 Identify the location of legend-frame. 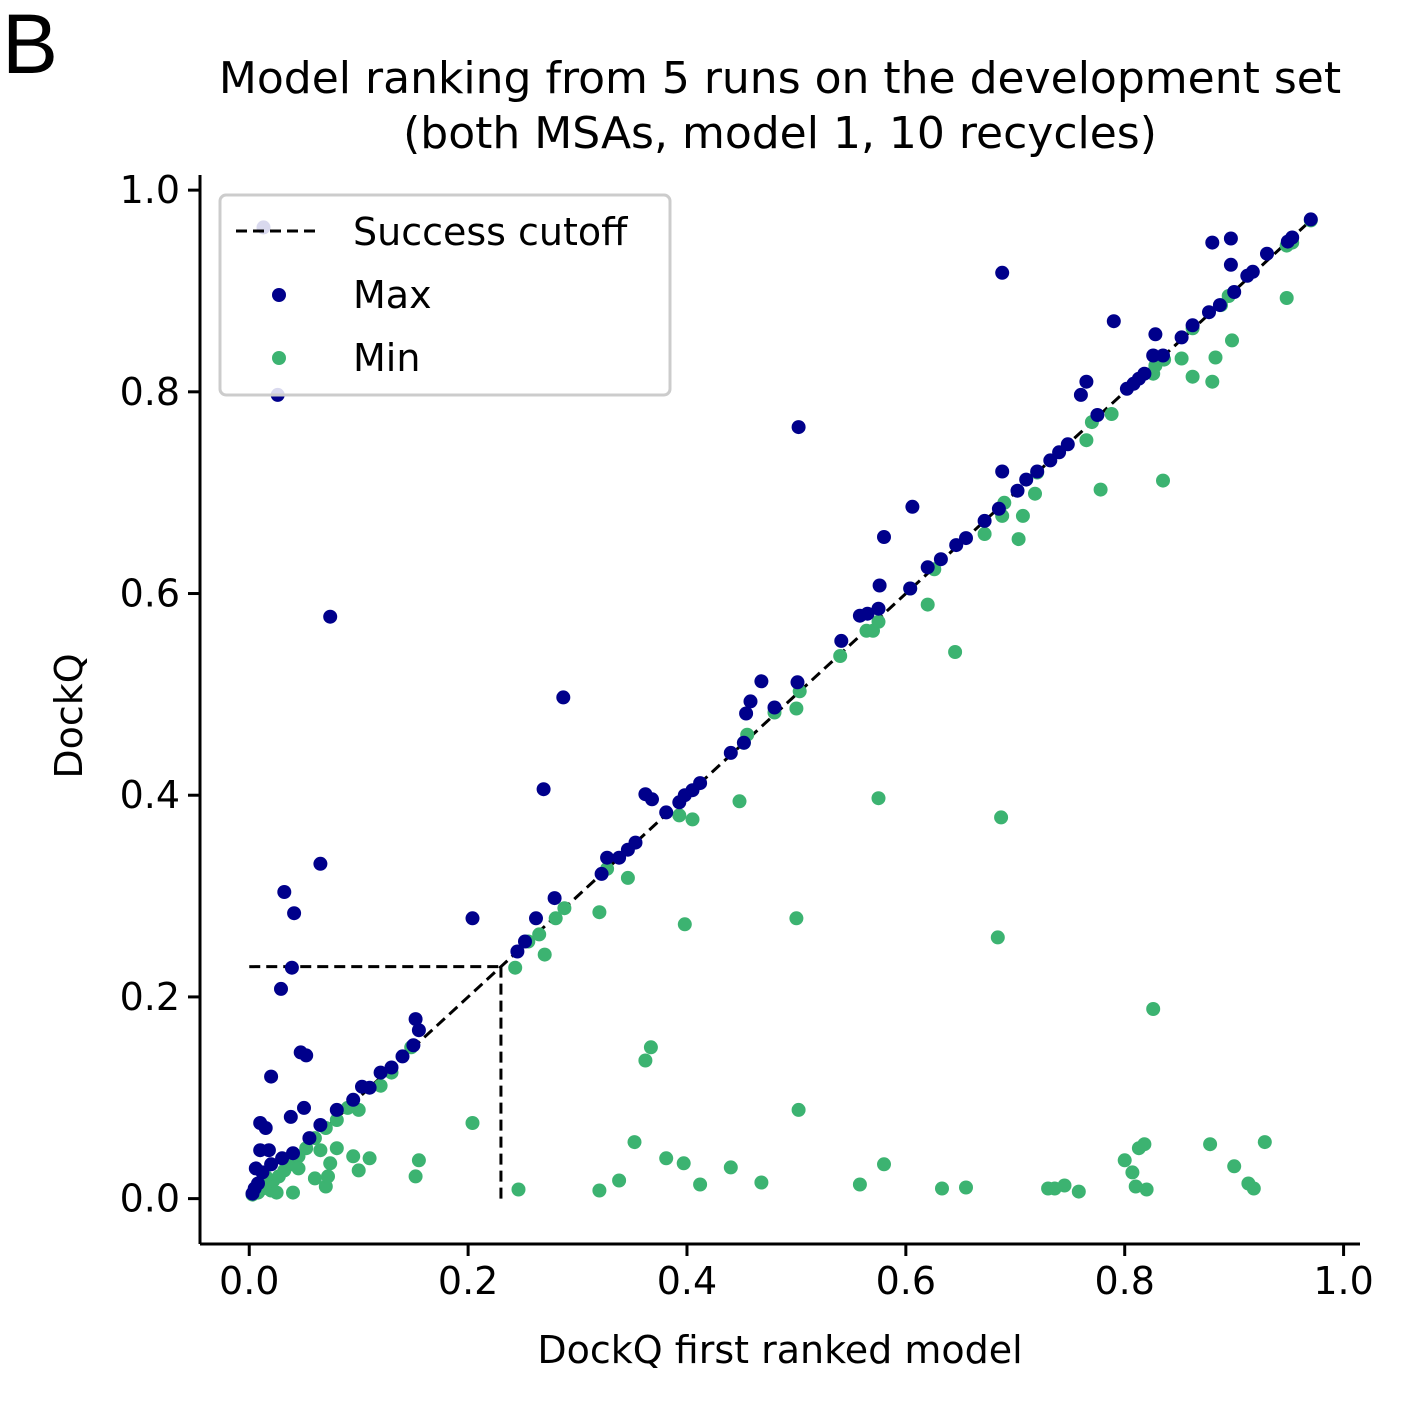
(445, 295).